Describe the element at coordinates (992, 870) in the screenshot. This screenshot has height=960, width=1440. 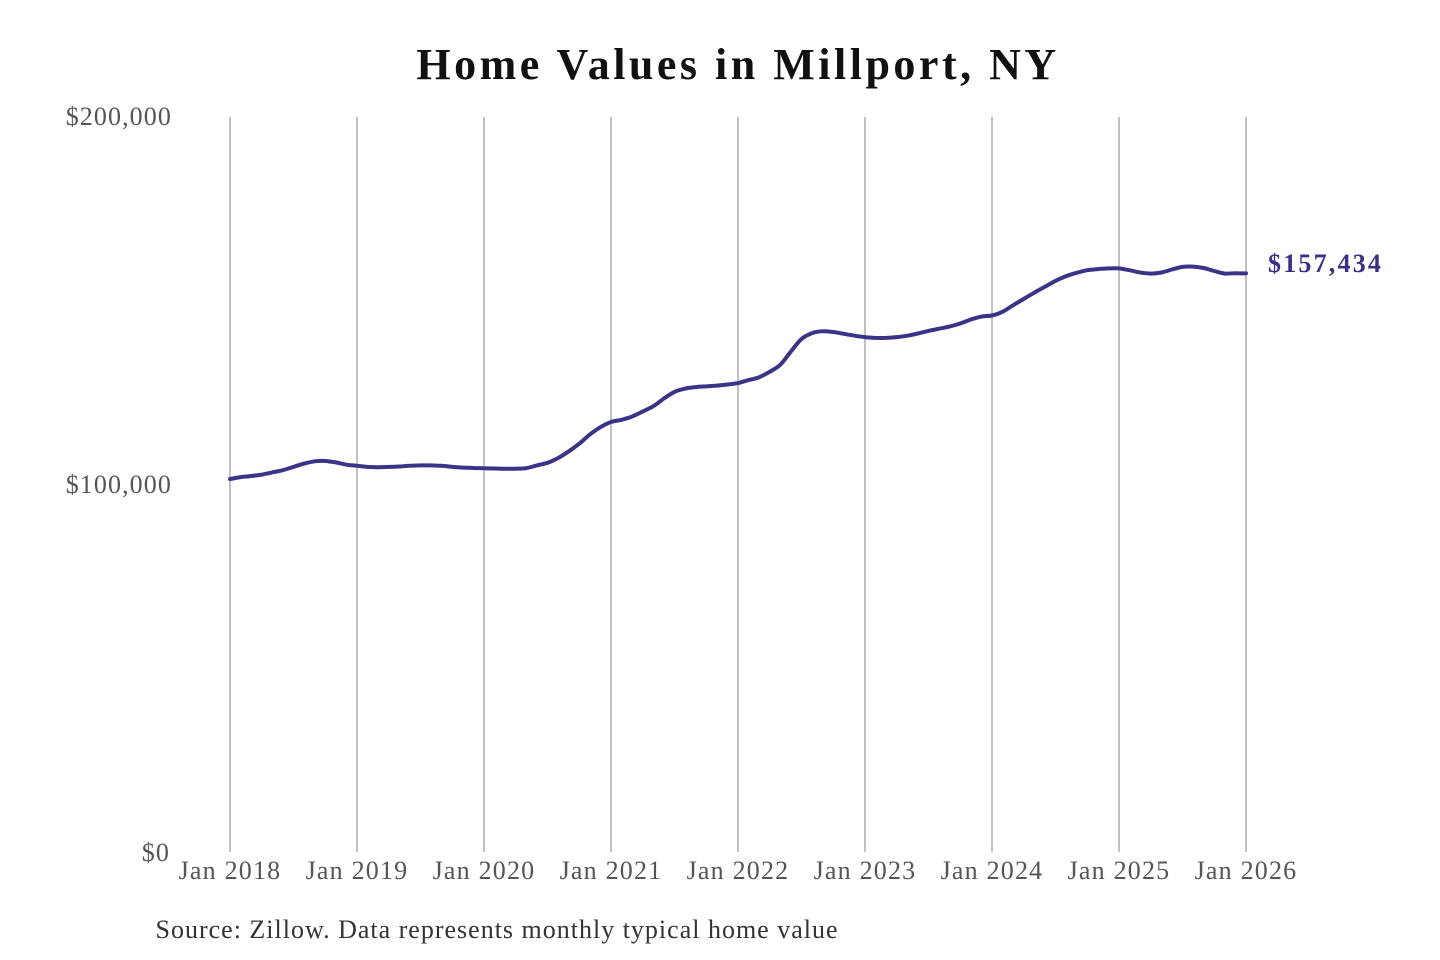
I see `svg-text: Jan 2024` at that location.